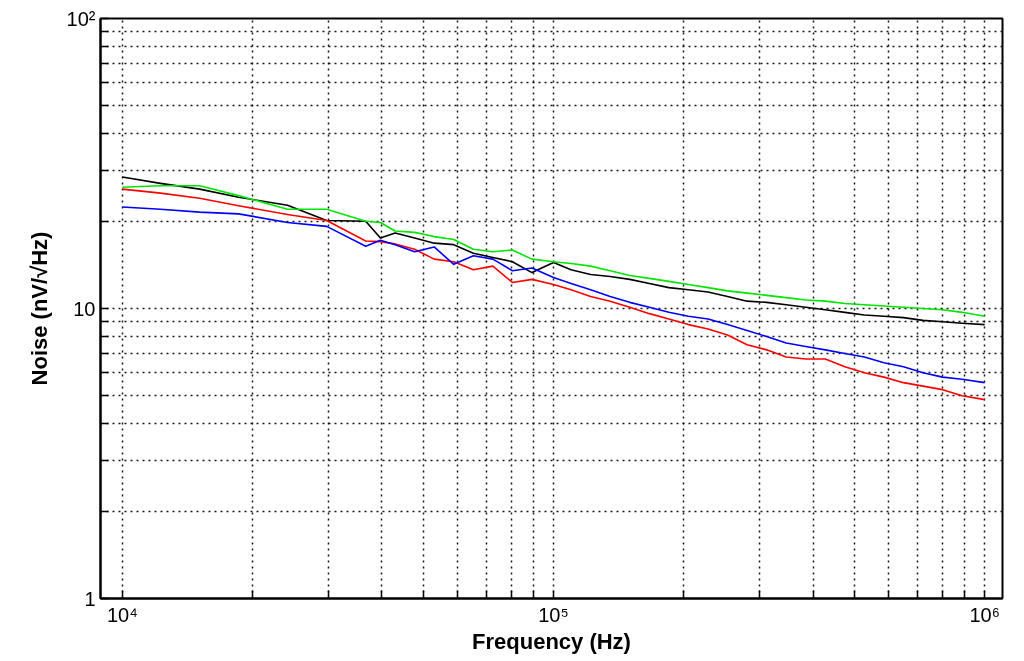  I want to click on y-axis-title: Noise (nV/√Hz), so click(39, 308).